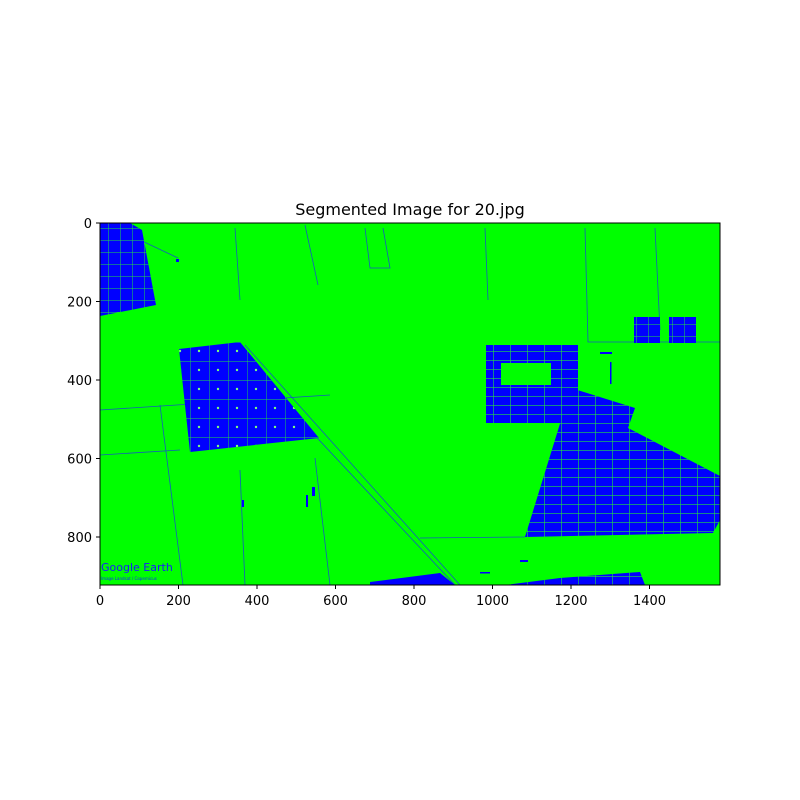 Image resolution: width=800 pixels, height=800 pixels. I want to click on y-tick-label: 200, so click(79, 303).